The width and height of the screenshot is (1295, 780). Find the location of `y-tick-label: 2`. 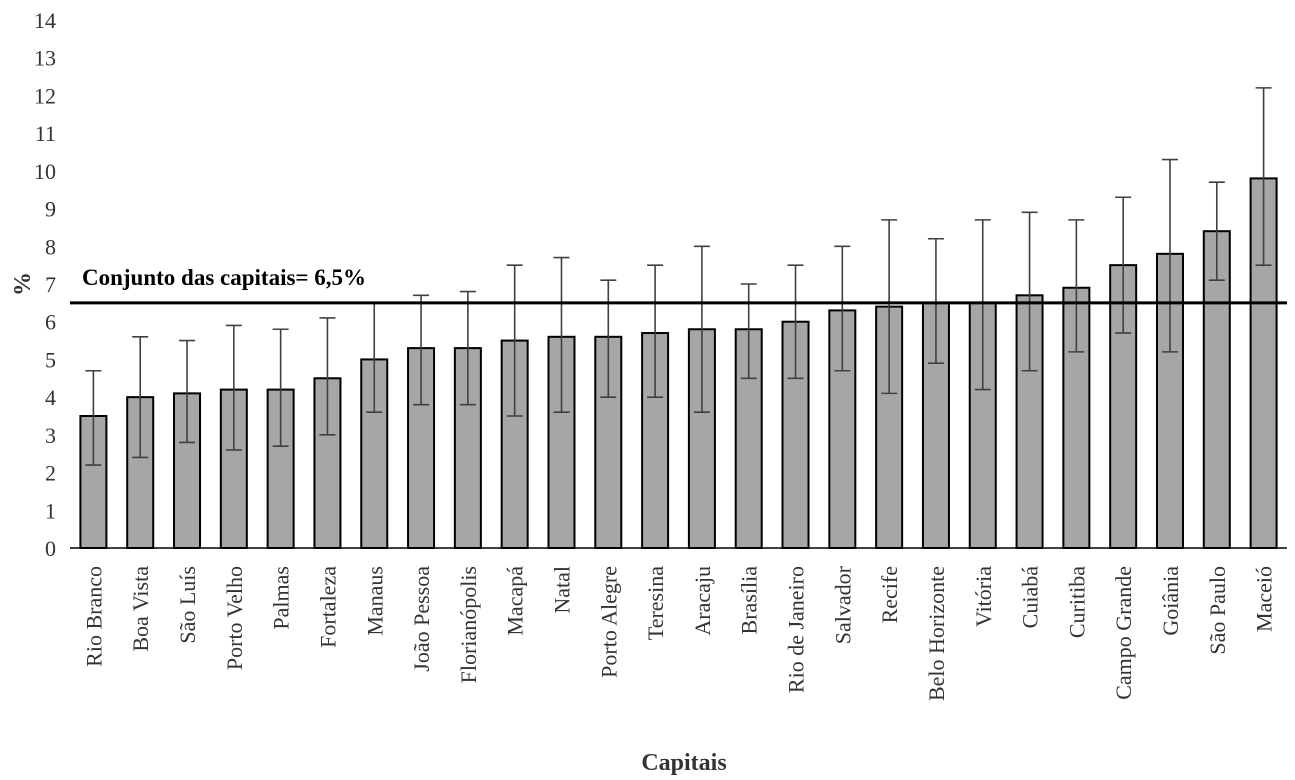

y-tick-label: 2 is located at coordinates (50, 473).